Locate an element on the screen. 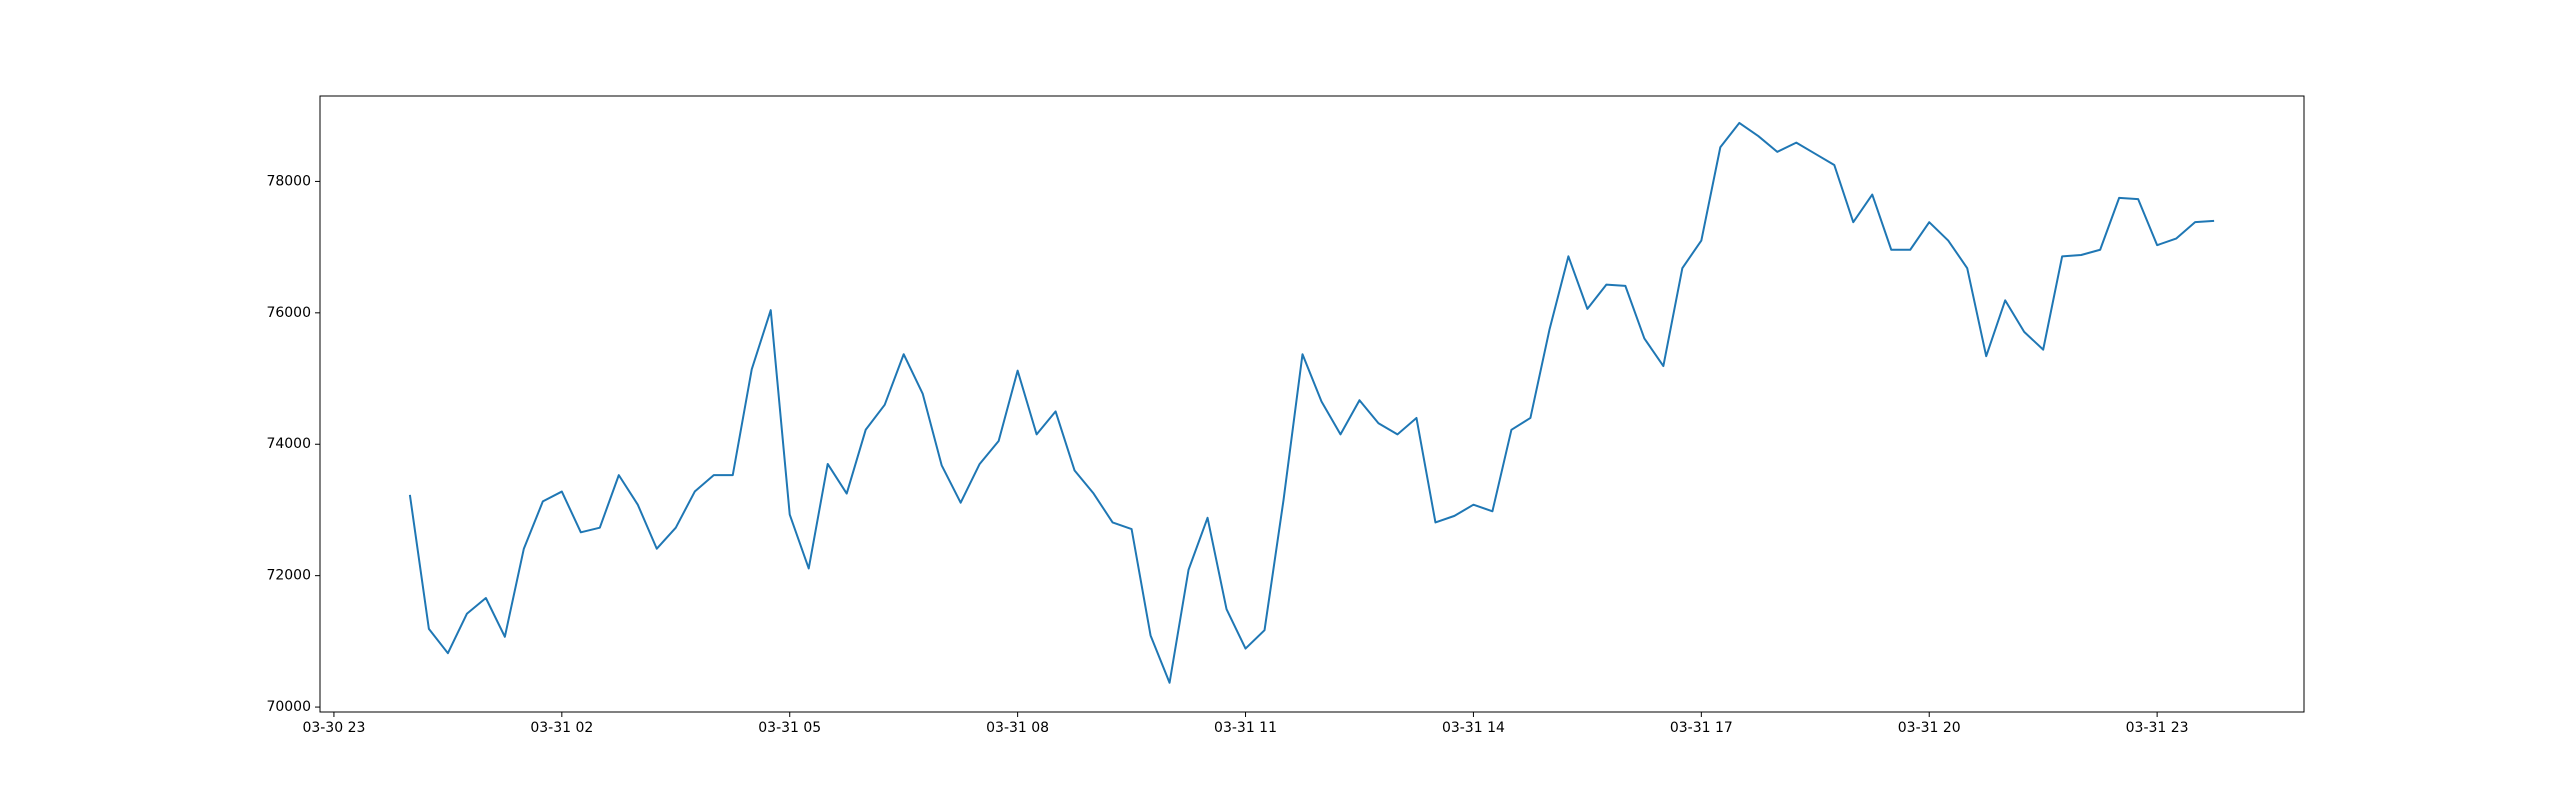  y-tick-label: 72000 is located at coordinates (288, 576).